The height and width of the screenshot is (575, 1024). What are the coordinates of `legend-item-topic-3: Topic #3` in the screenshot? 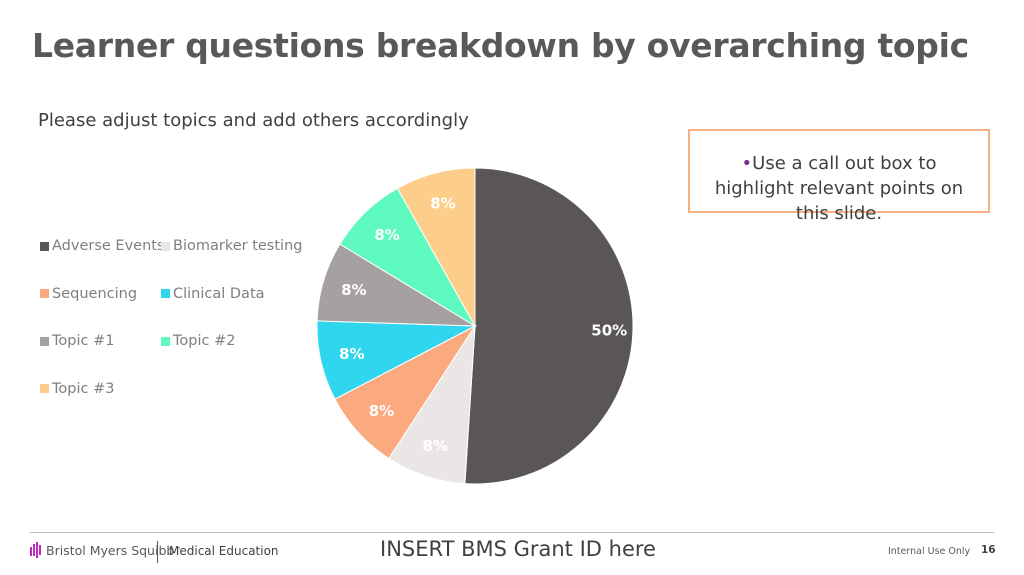 It's located at (77, 389).